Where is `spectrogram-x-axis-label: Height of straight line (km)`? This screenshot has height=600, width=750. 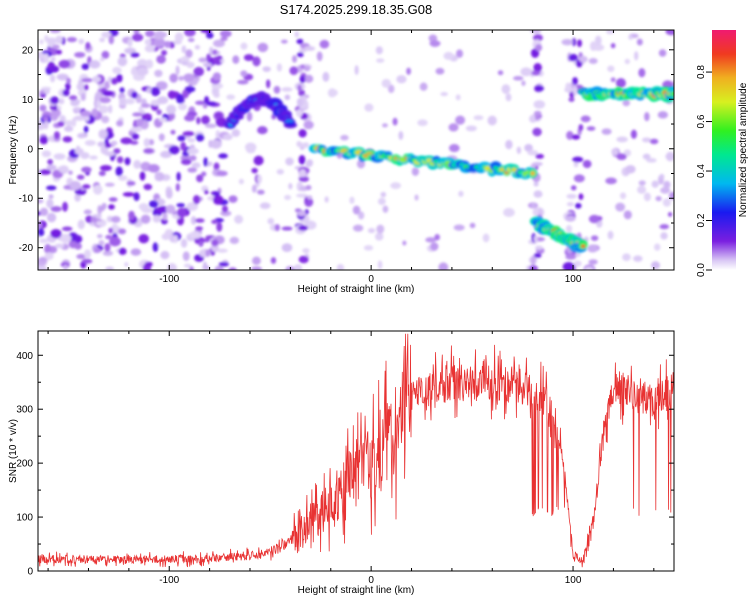 spectrogram-x-axis-label: Height of straight line (km) is located at coordinates (356, 289).